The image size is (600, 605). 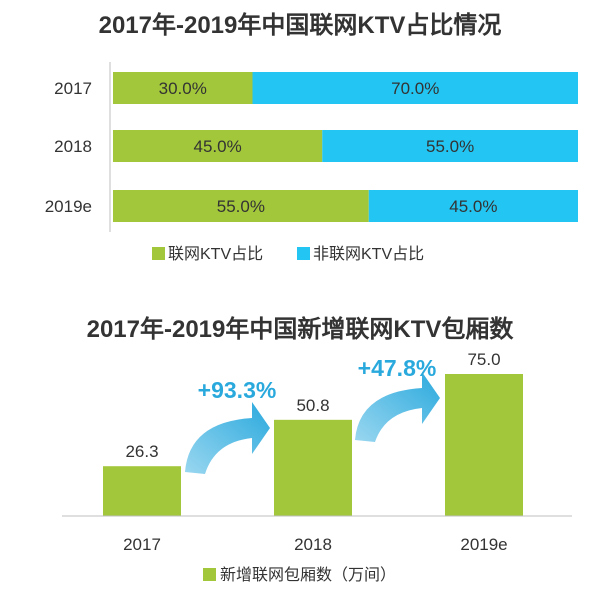 What do you see at coordinates (483, 359) in the screenshot?
I see `rooms-bar-value: 75.0` at bounding box center [483, 359].